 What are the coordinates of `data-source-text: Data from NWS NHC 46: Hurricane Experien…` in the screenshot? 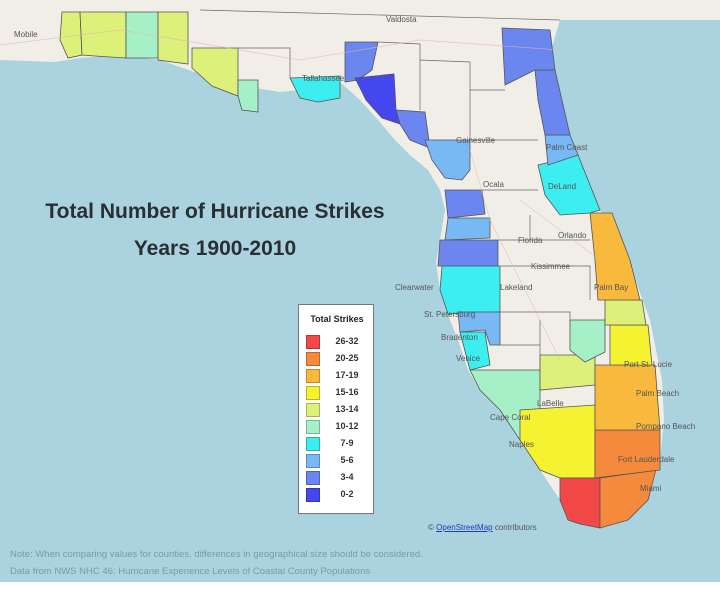 It's located at (190, 571).